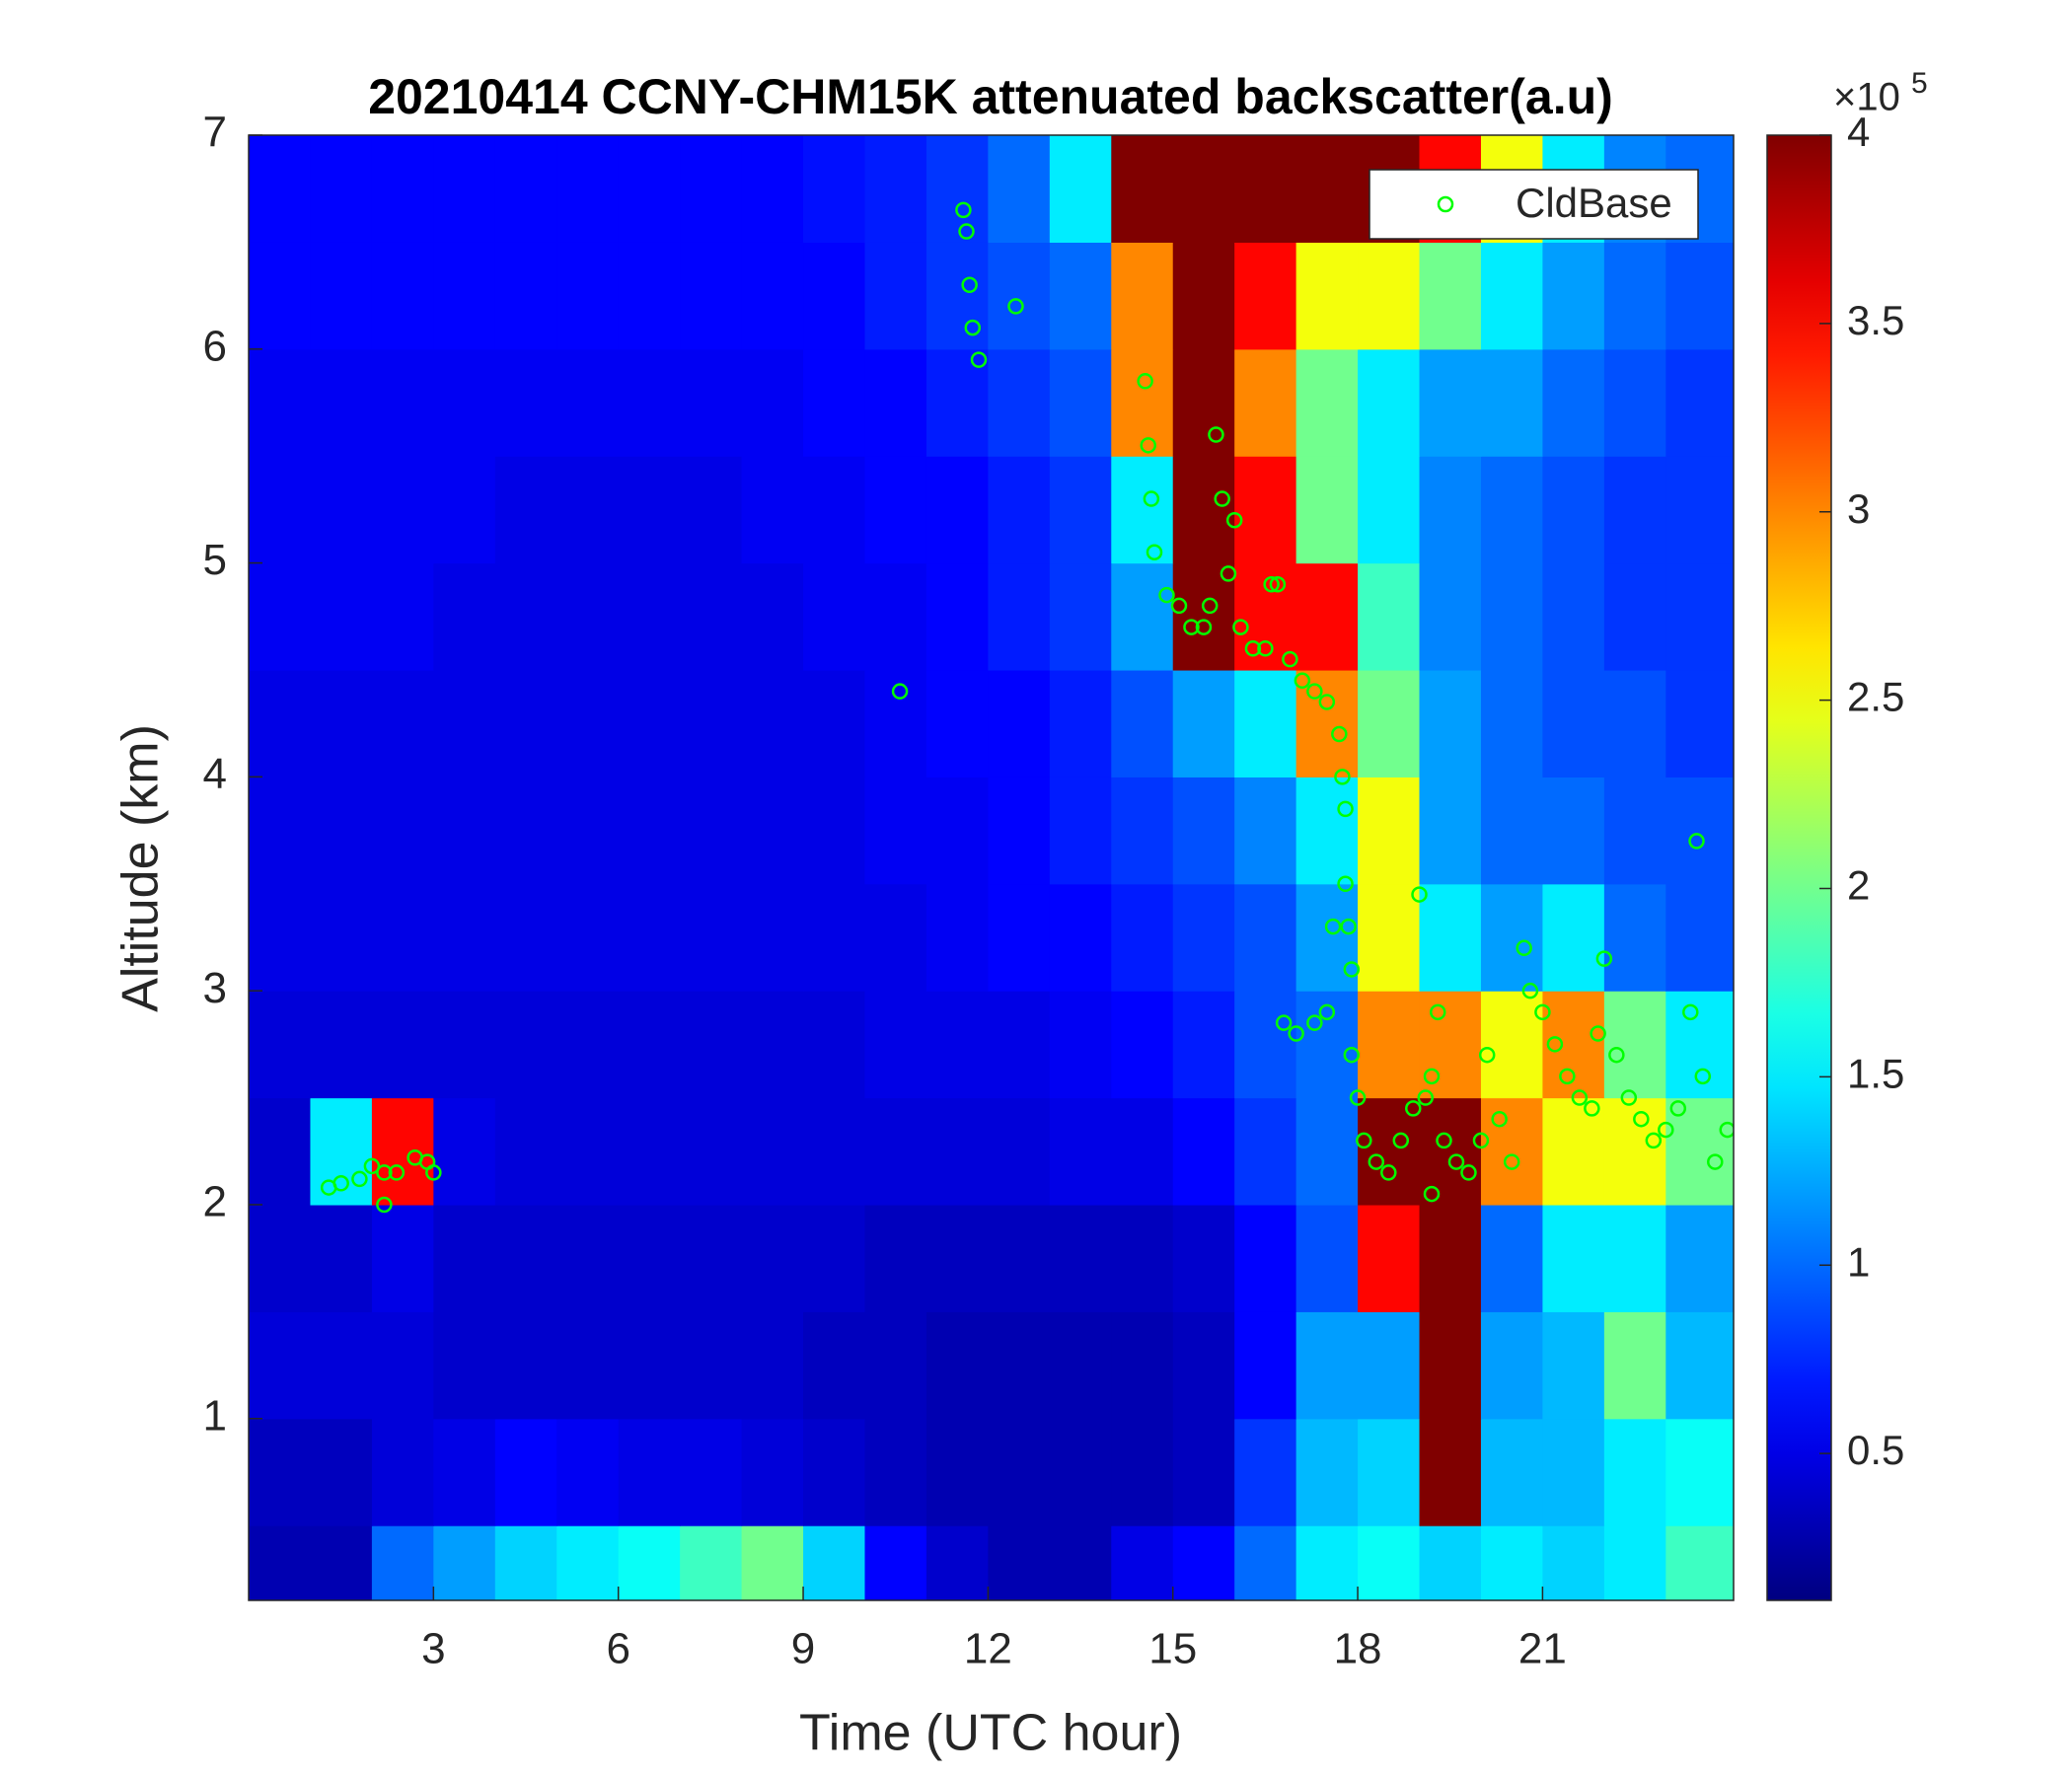 Image resolution: width=2072 pixels, height=1776 pixels. I want to click on colorbar-tick-label: 2, so click(1859, 886).